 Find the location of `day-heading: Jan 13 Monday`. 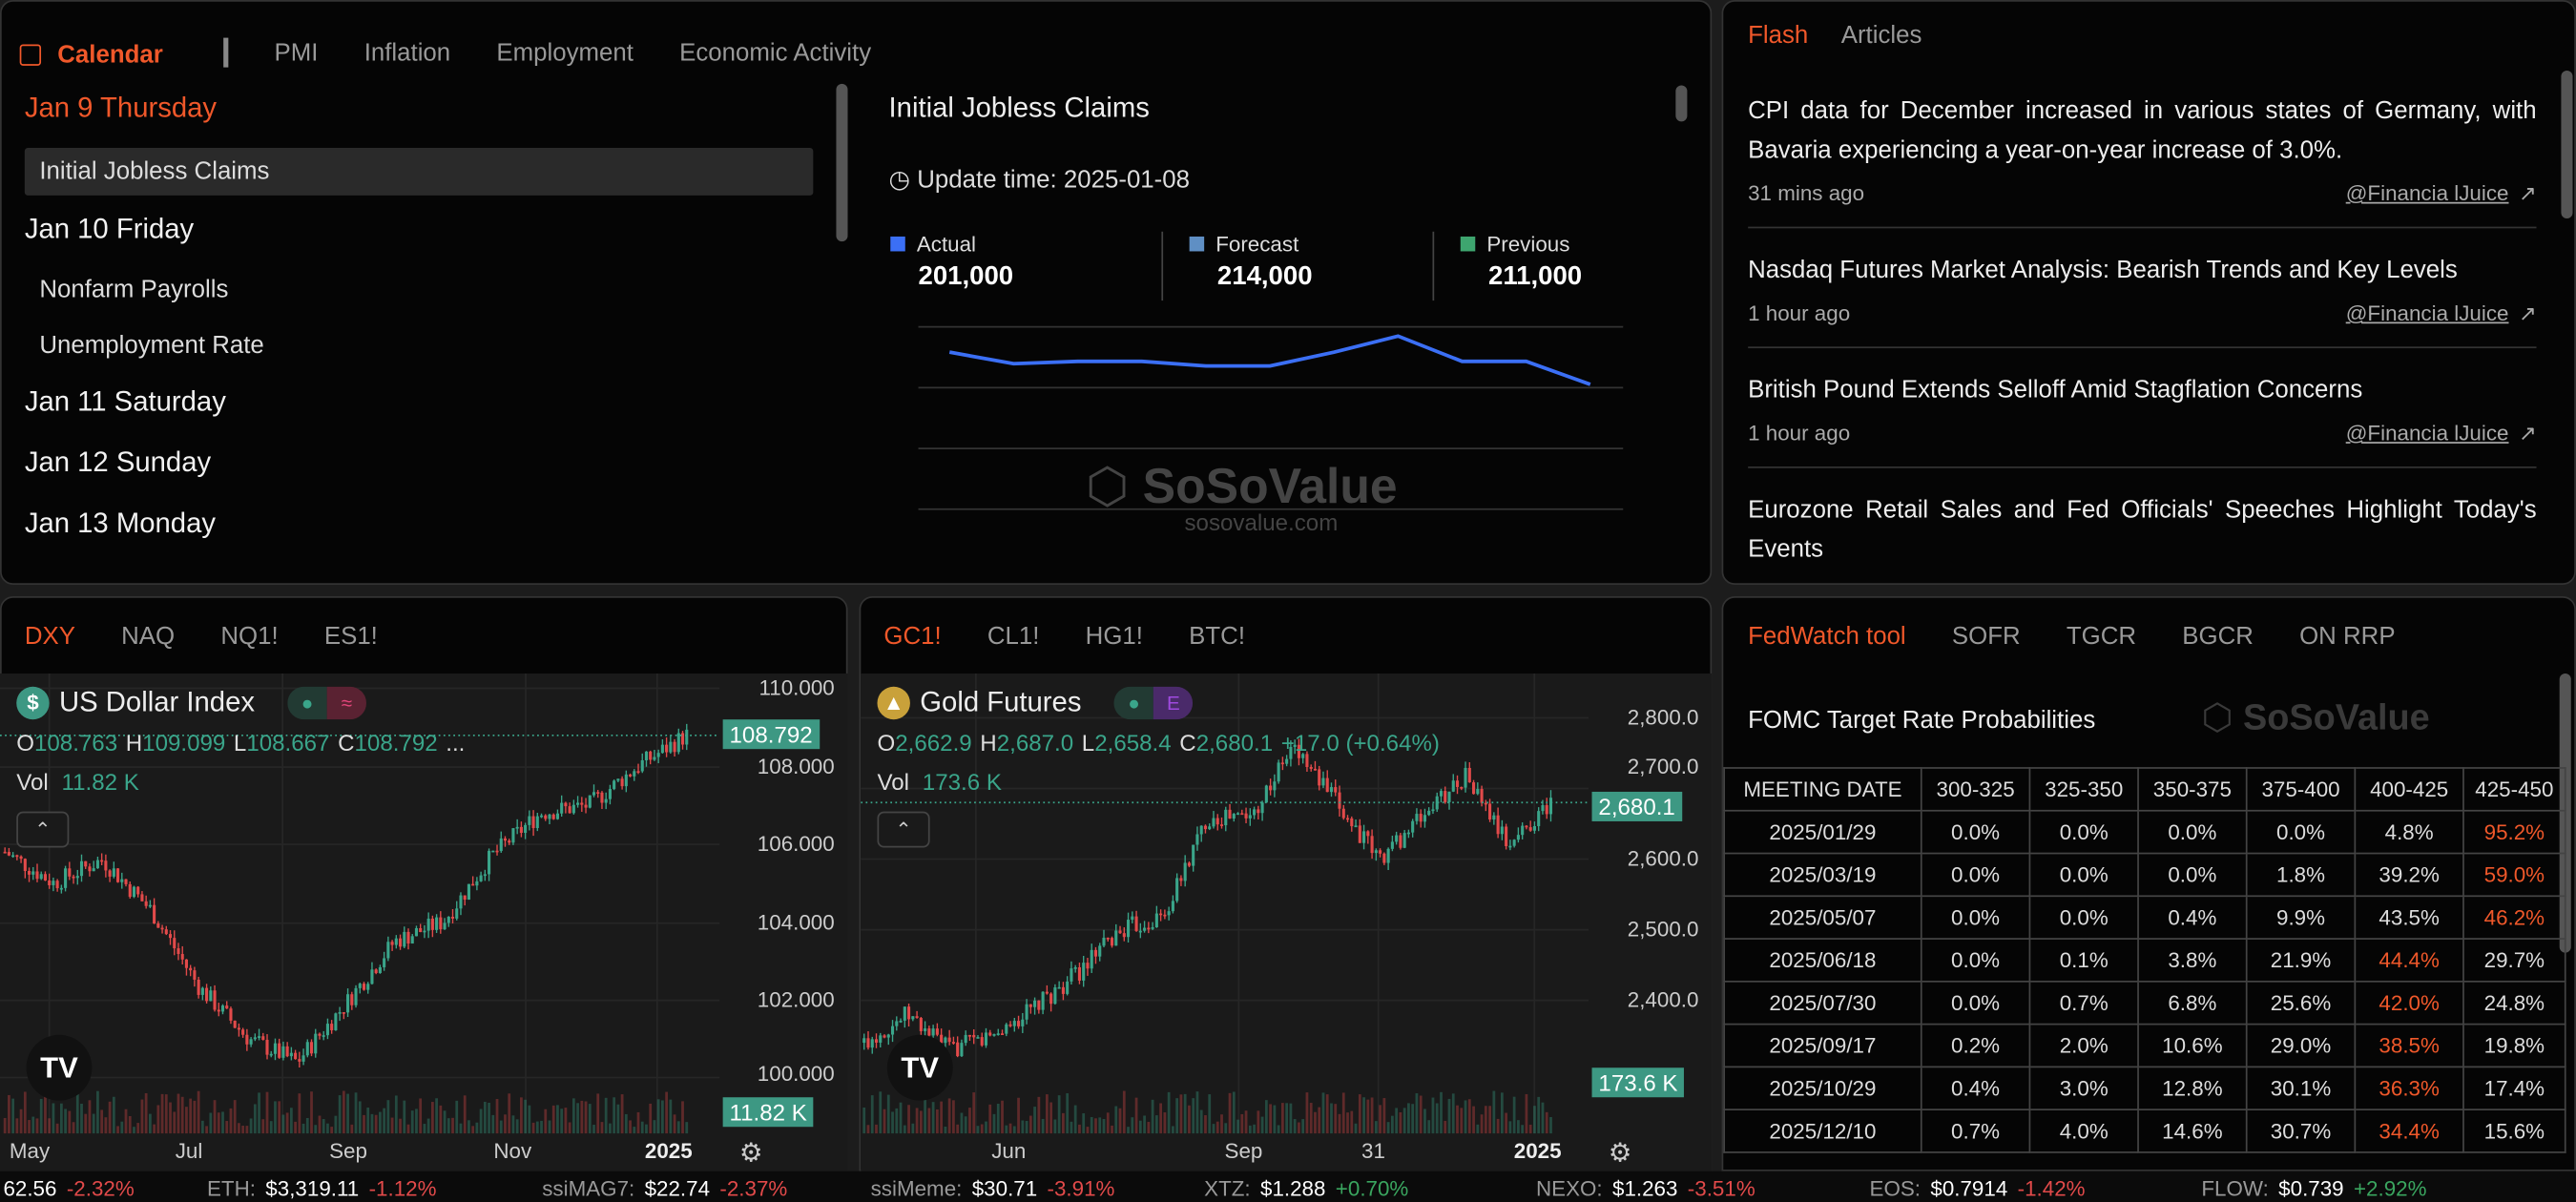

day-heading: Jan 13 Monday is located at coordinates (120, 523).